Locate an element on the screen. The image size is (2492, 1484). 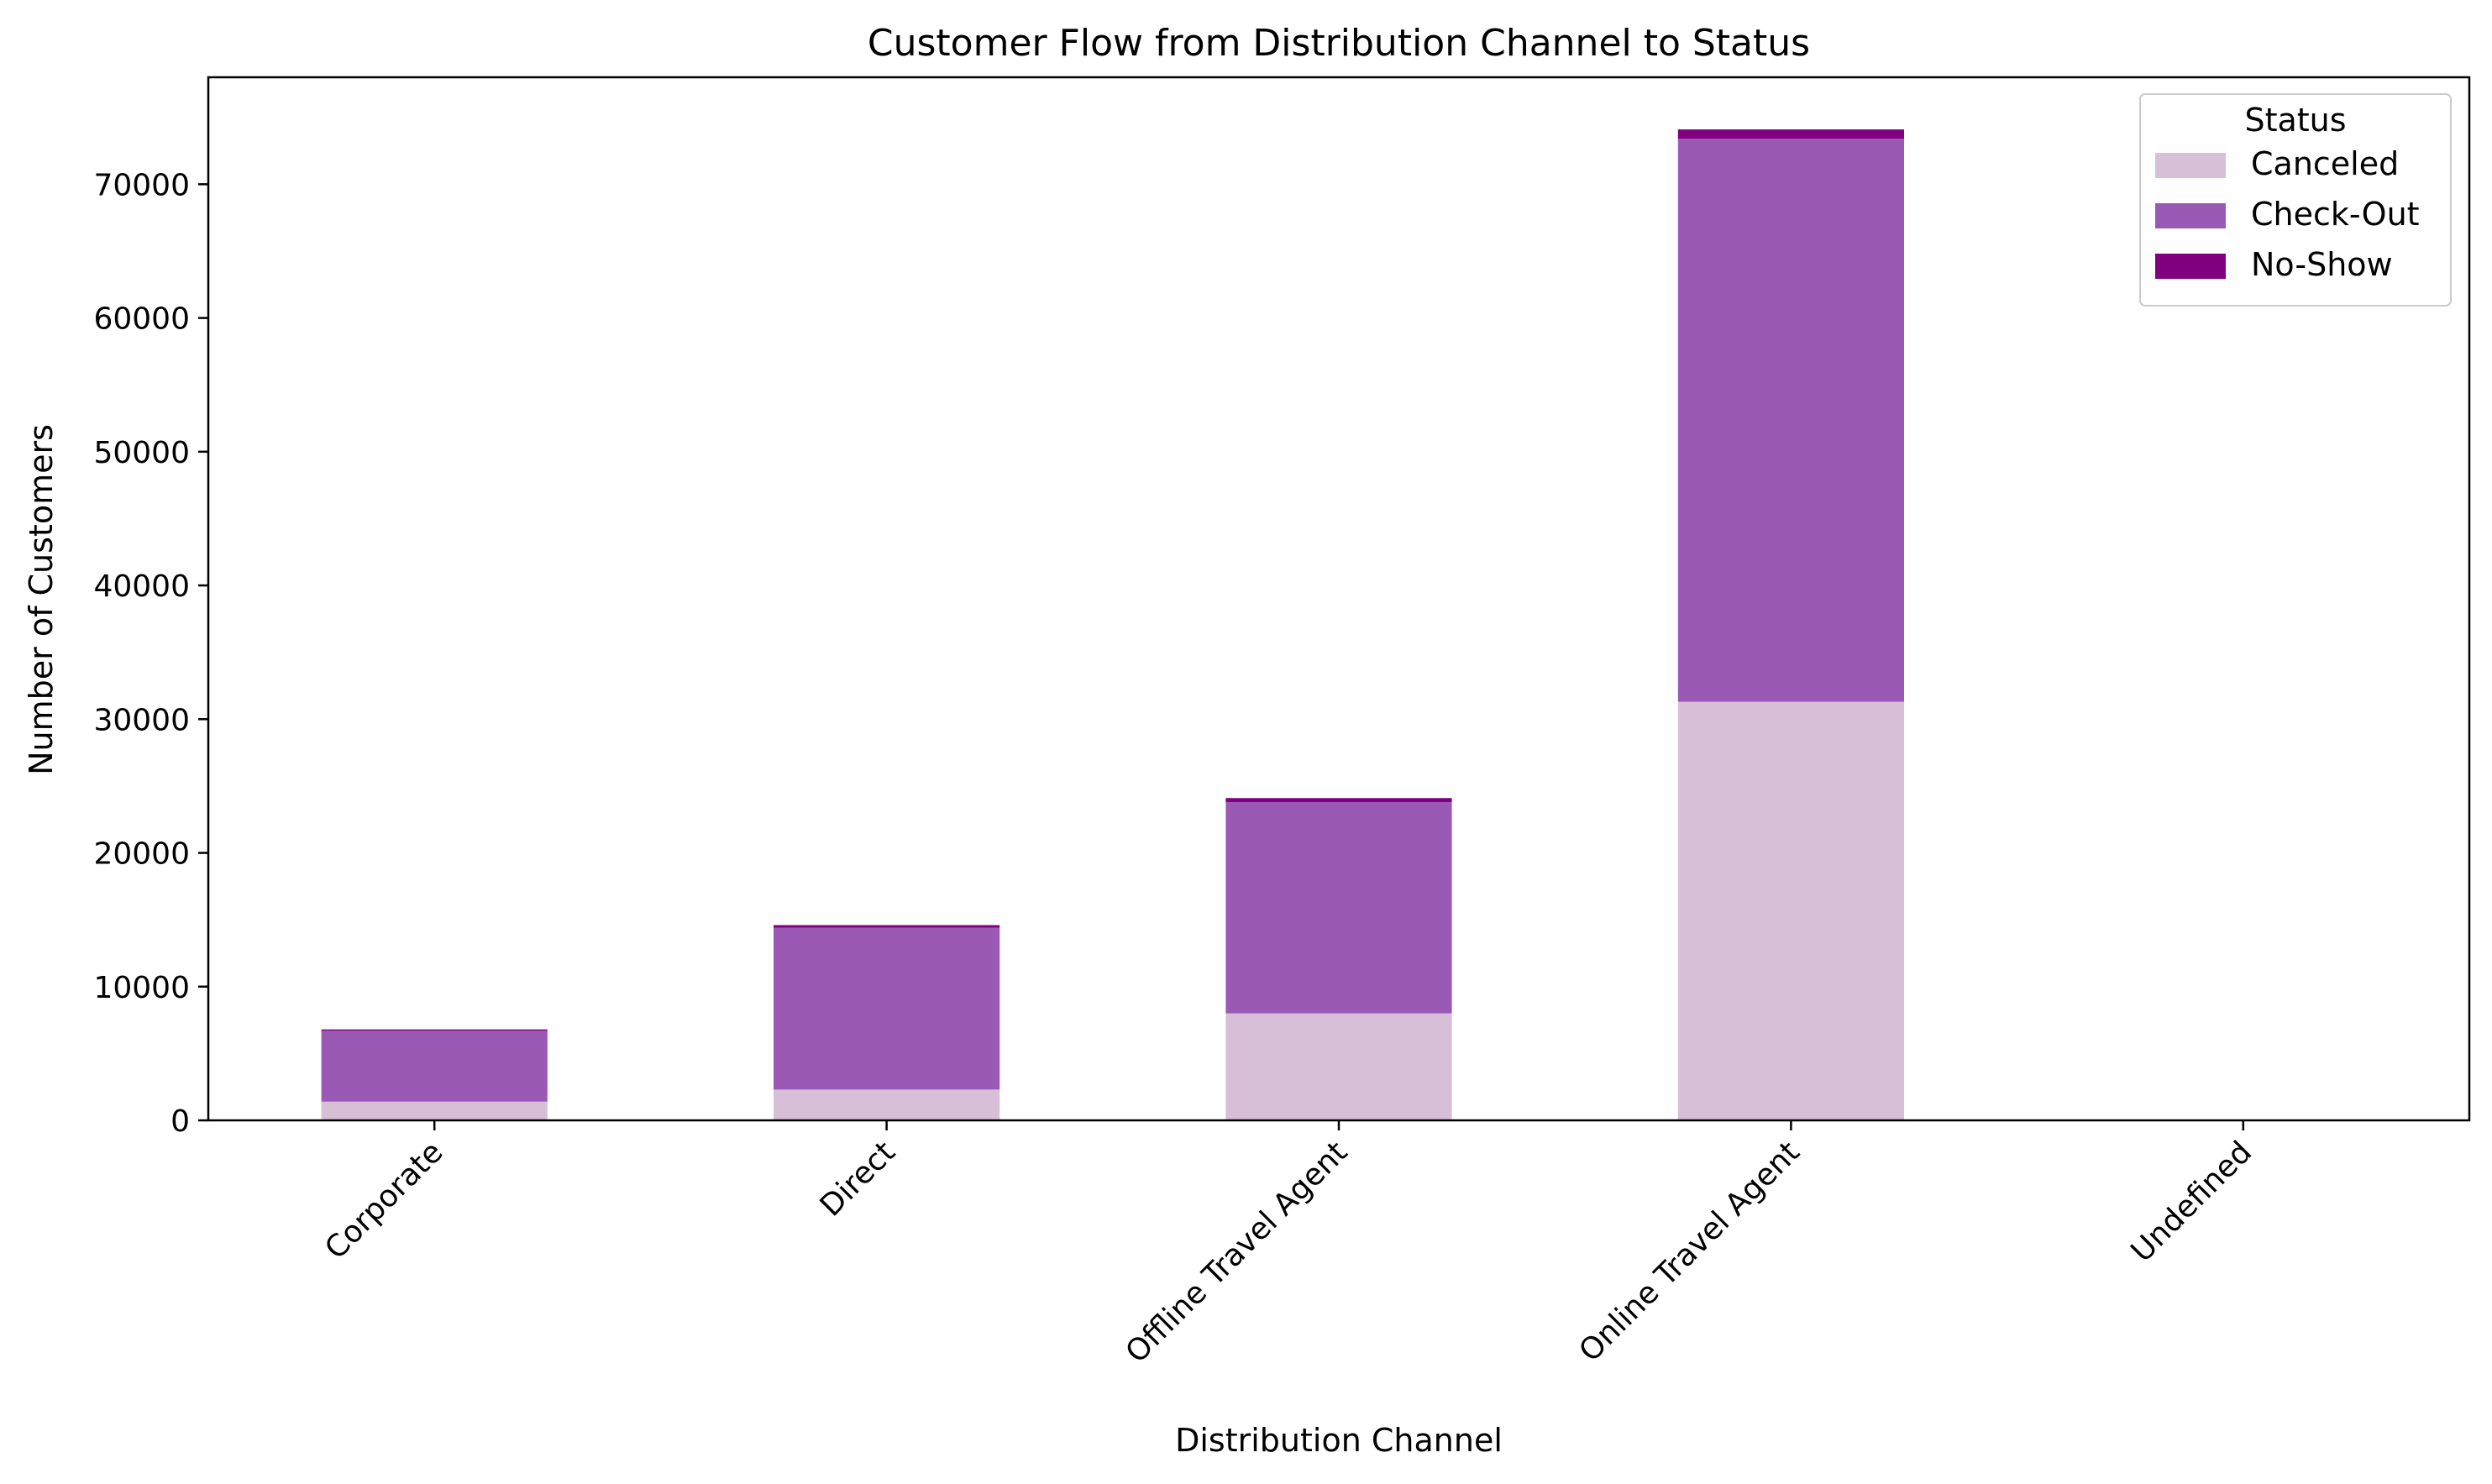
y-tick-label: 50000 is located at coordinates (142, 453).